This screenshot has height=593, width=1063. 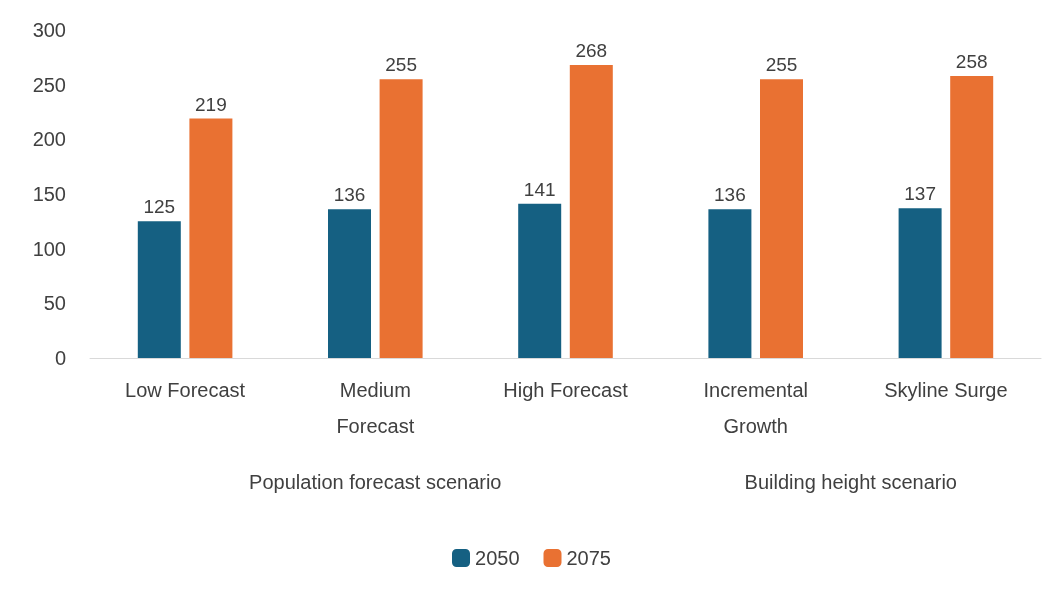 What do you see at coordinates (850, 482) in the screenshot?
I see `text: Building height scenario` at bounding box center [850, 482].